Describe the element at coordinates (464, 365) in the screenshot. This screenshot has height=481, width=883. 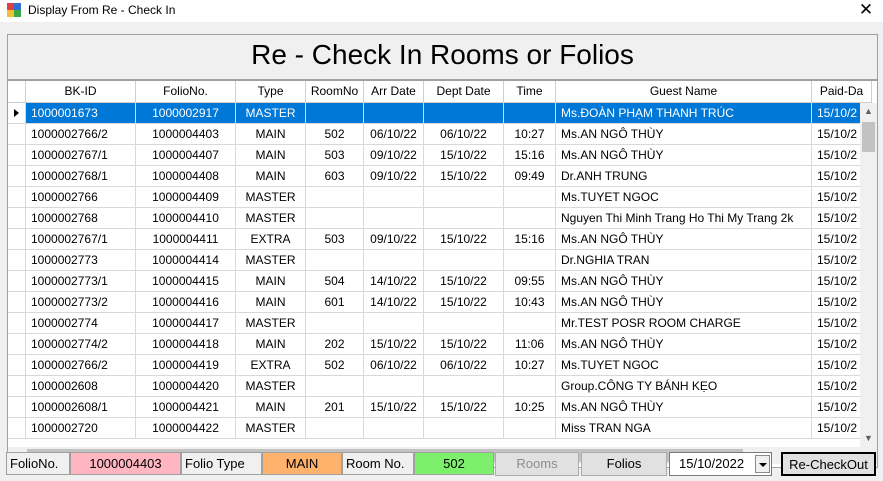
I see `cell-dept-date: 06/10/22` at that location.